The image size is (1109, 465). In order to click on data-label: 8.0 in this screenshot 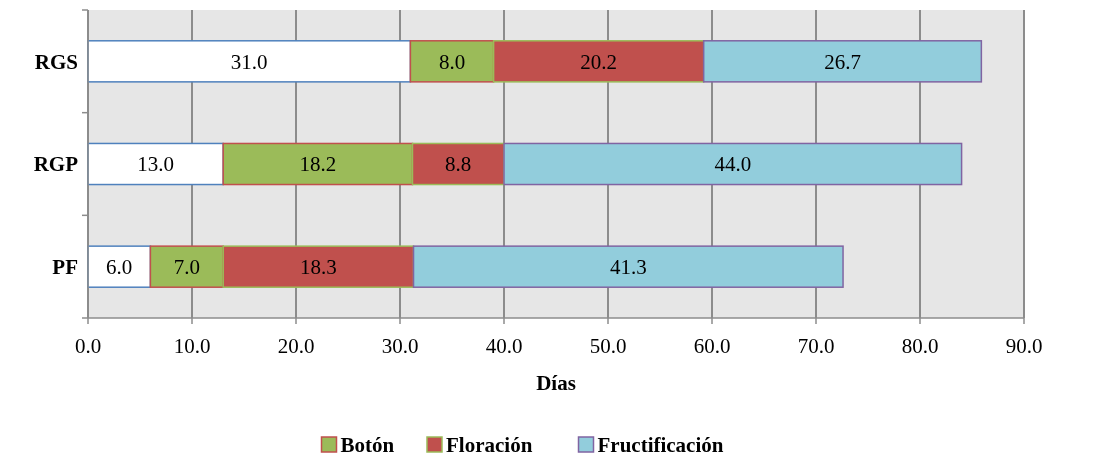, I will do `click(452, 61)`.